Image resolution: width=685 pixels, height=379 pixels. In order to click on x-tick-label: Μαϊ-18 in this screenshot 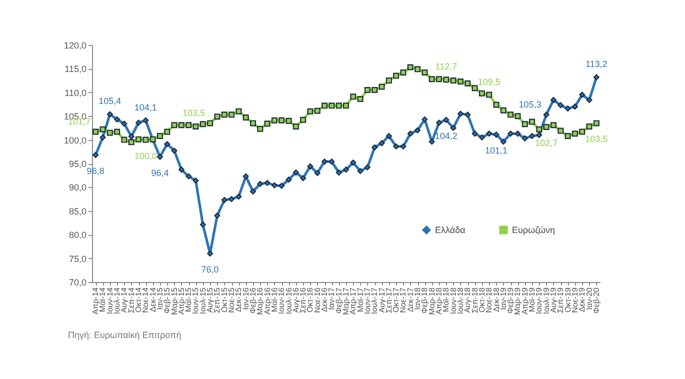, I will do `click(446, 299)`.